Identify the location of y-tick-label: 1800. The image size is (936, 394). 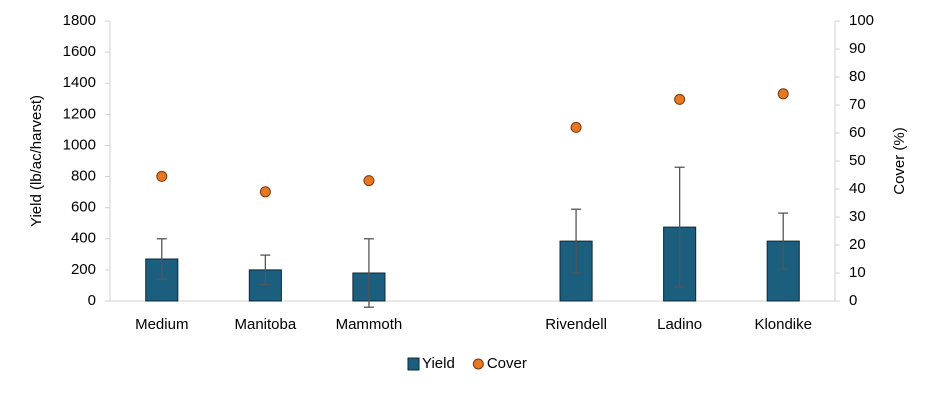
(79, 20).